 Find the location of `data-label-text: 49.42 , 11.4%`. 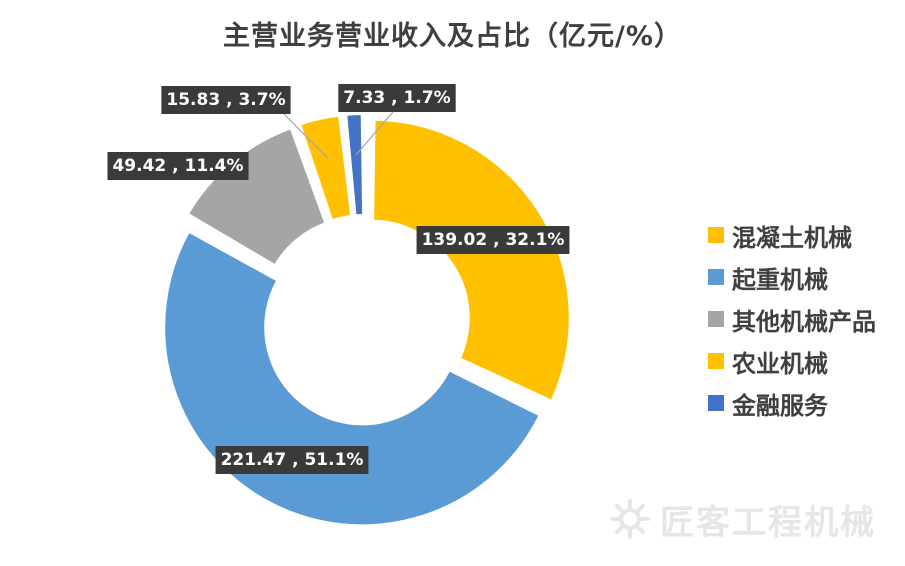

data-label-text: 49.42 , 11.4% is located at coordinates (177, 166).